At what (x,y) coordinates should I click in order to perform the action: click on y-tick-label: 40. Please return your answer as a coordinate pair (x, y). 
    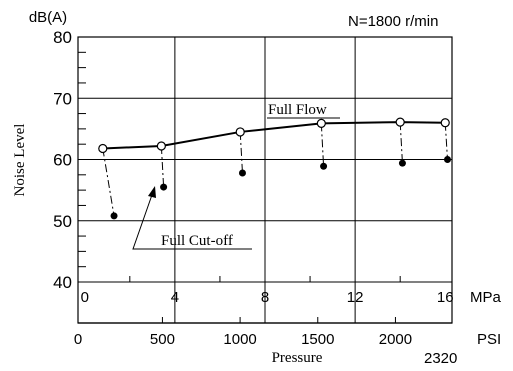
    Looking at the image, I should click on (62, 282).